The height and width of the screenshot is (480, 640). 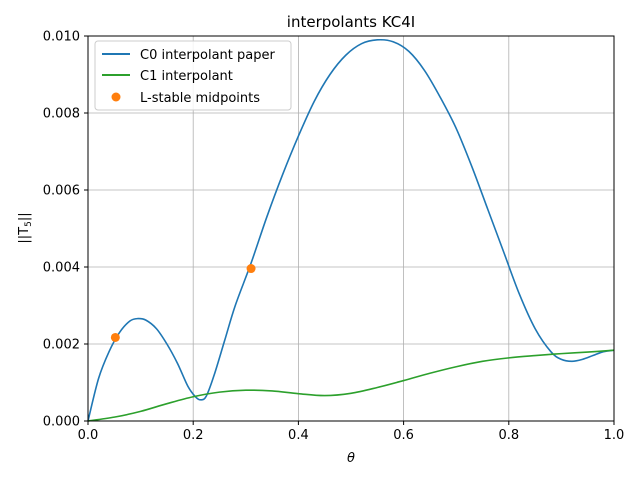 I want to click on y-axis-label-main: ||T, so click(x=24, y=235).